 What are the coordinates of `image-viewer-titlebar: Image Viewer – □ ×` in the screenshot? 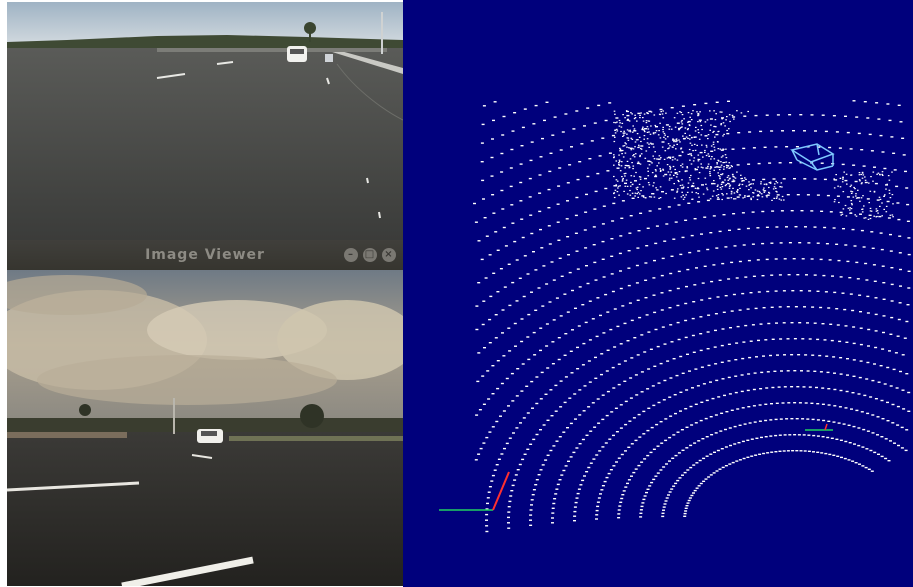 It's located at (205, 255).